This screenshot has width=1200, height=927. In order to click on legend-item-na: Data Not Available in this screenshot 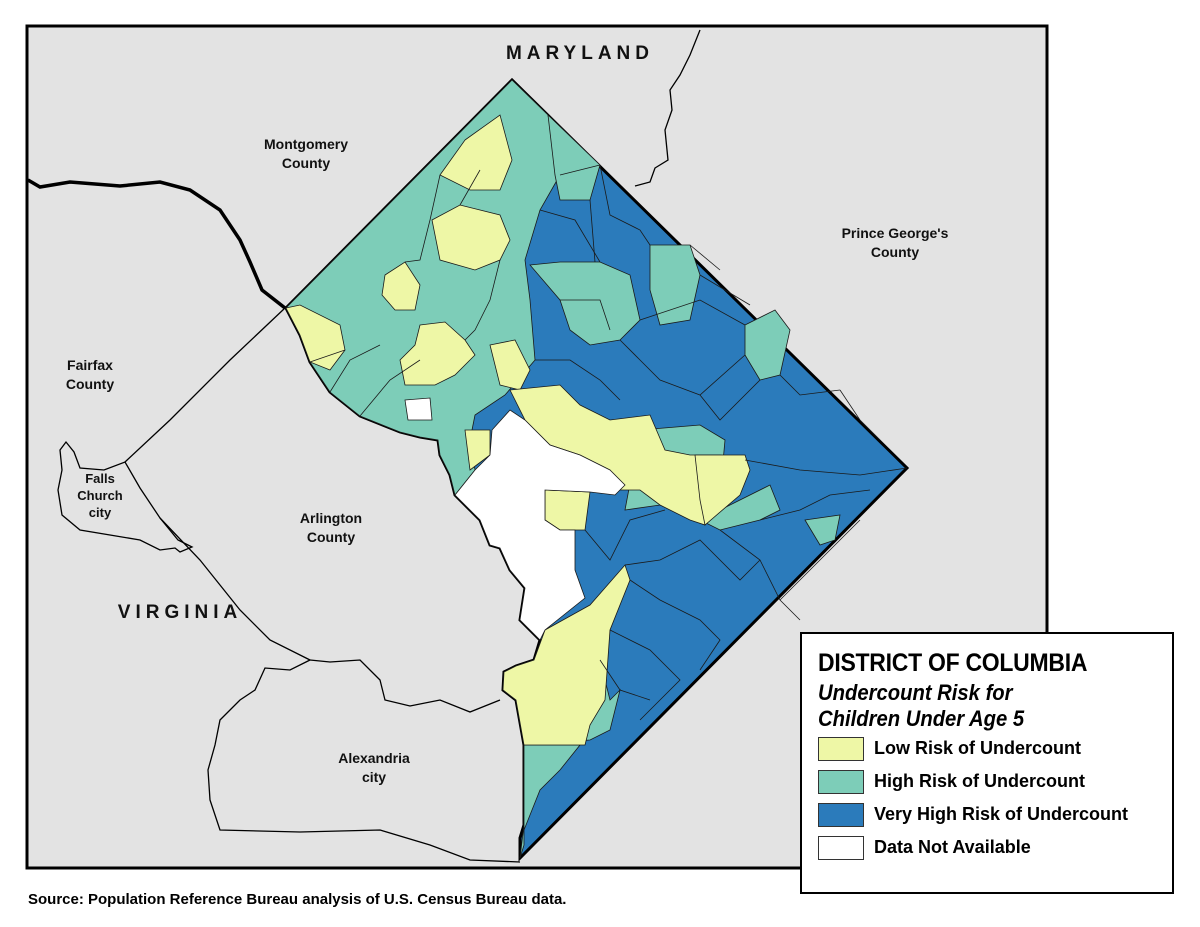, I will do `click(995, 847)`.